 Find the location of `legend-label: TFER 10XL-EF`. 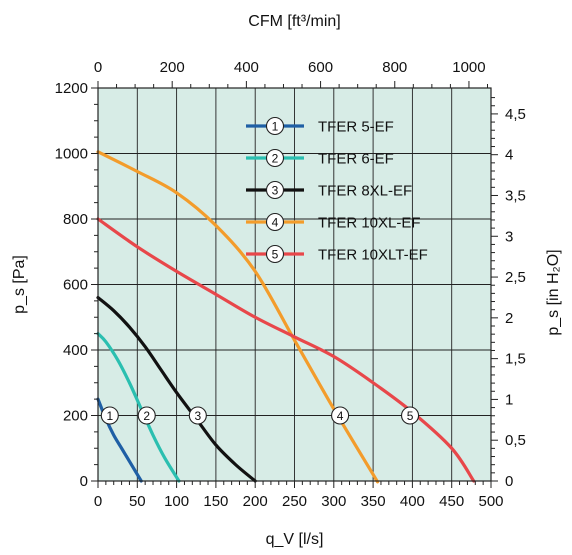

legend-label: TFER 10XL-EF is located at coordinates (369, 223).